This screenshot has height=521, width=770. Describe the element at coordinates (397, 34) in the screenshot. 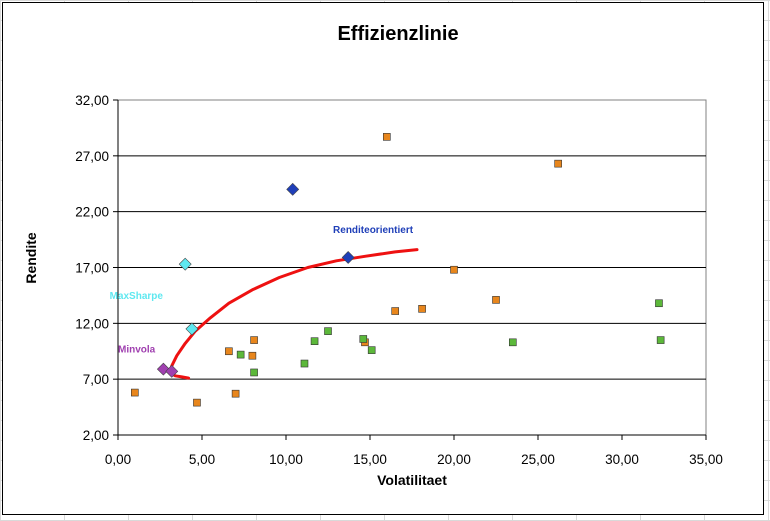

I see `chart-title: Effizienzlinie` at that location.